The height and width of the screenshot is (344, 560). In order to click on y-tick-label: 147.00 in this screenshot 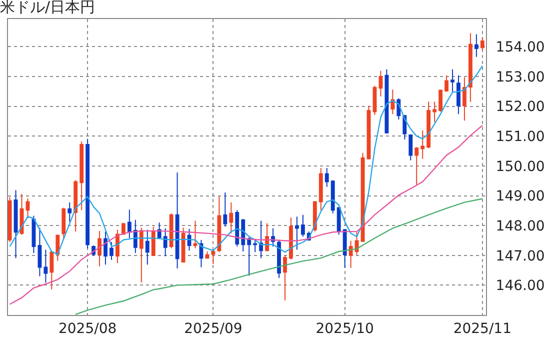, I will do `click(520, 256)`.